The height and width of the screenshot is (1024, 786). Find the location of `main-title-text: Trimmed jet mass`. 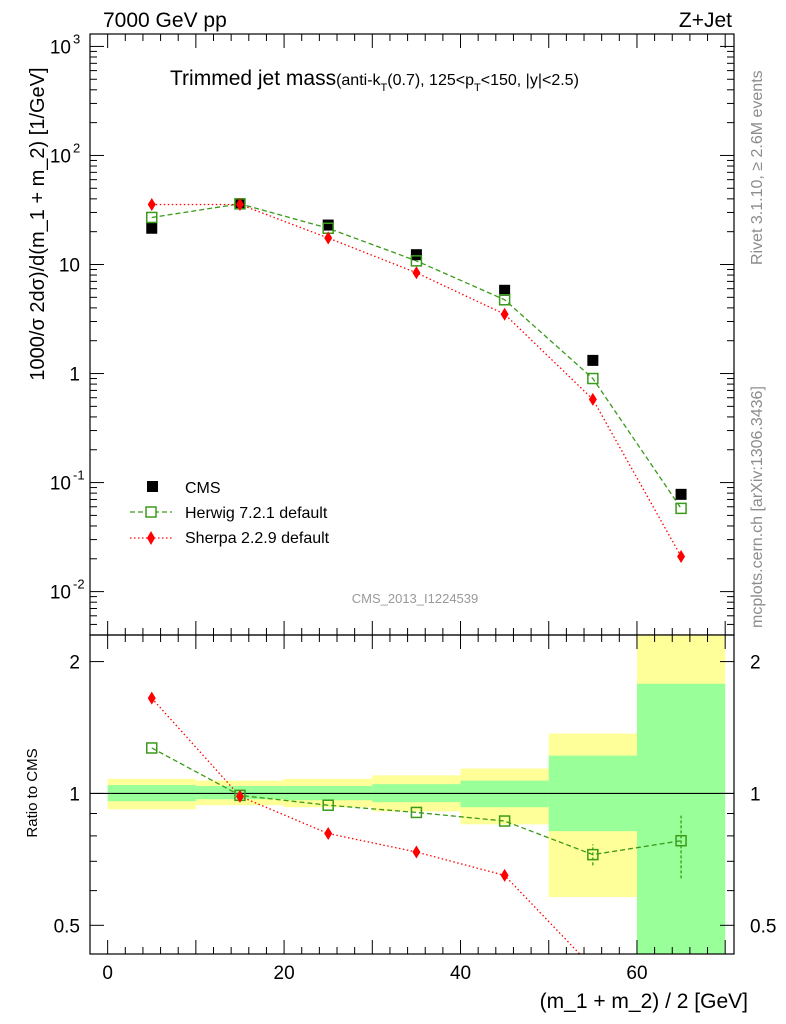

main-title-text: Trimmed jet mass is located at coordinates (253, 78).